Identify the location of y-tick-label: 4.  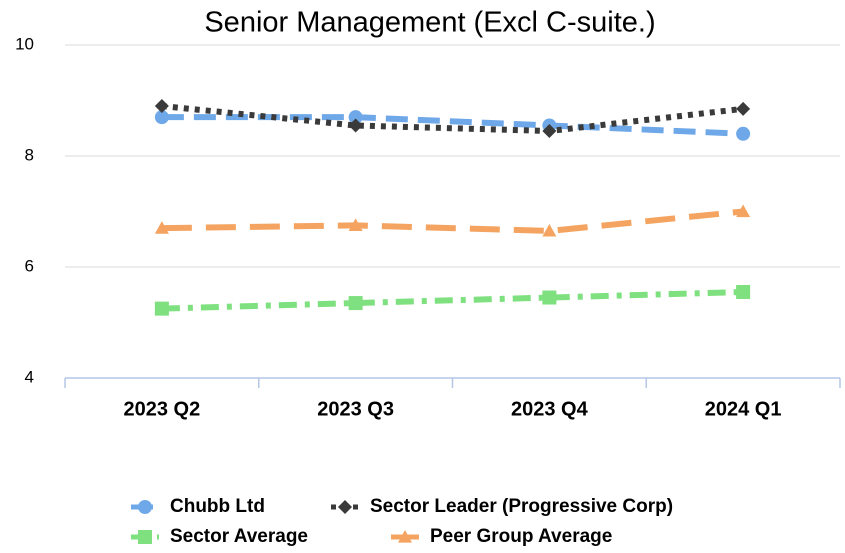
(29, 376).